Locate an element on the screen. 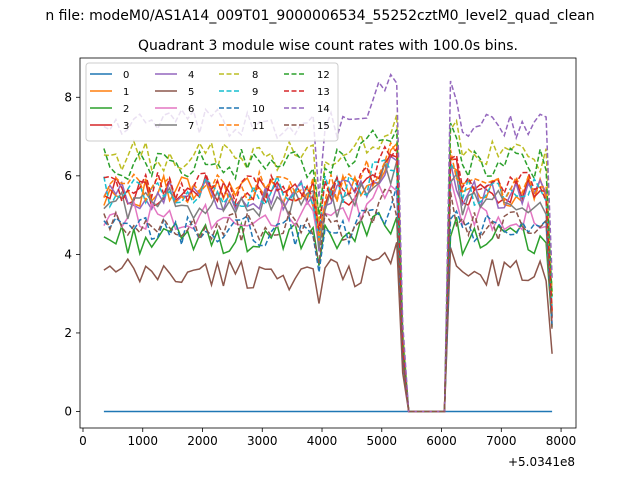 The height and width of the screenshot is (480, 640). x-tick-label: 4000 is located at coordinates (322, 441).